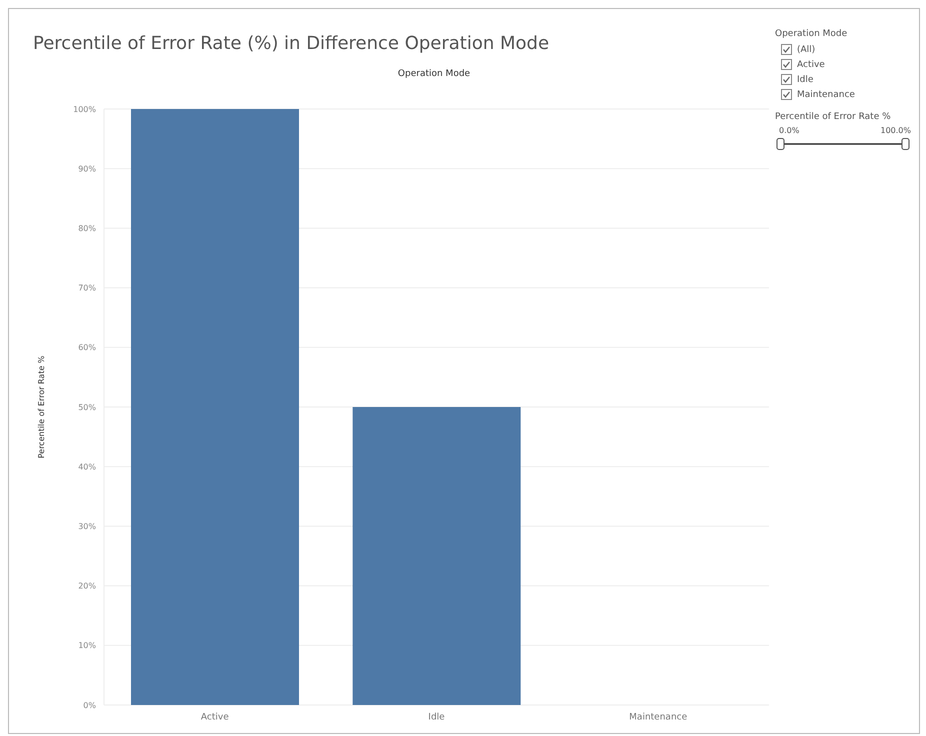 The image size is (926, 736). Describe the element at coordinates (437, 717) in the screenshot. I see `x-tick-label: Idle` at that location.